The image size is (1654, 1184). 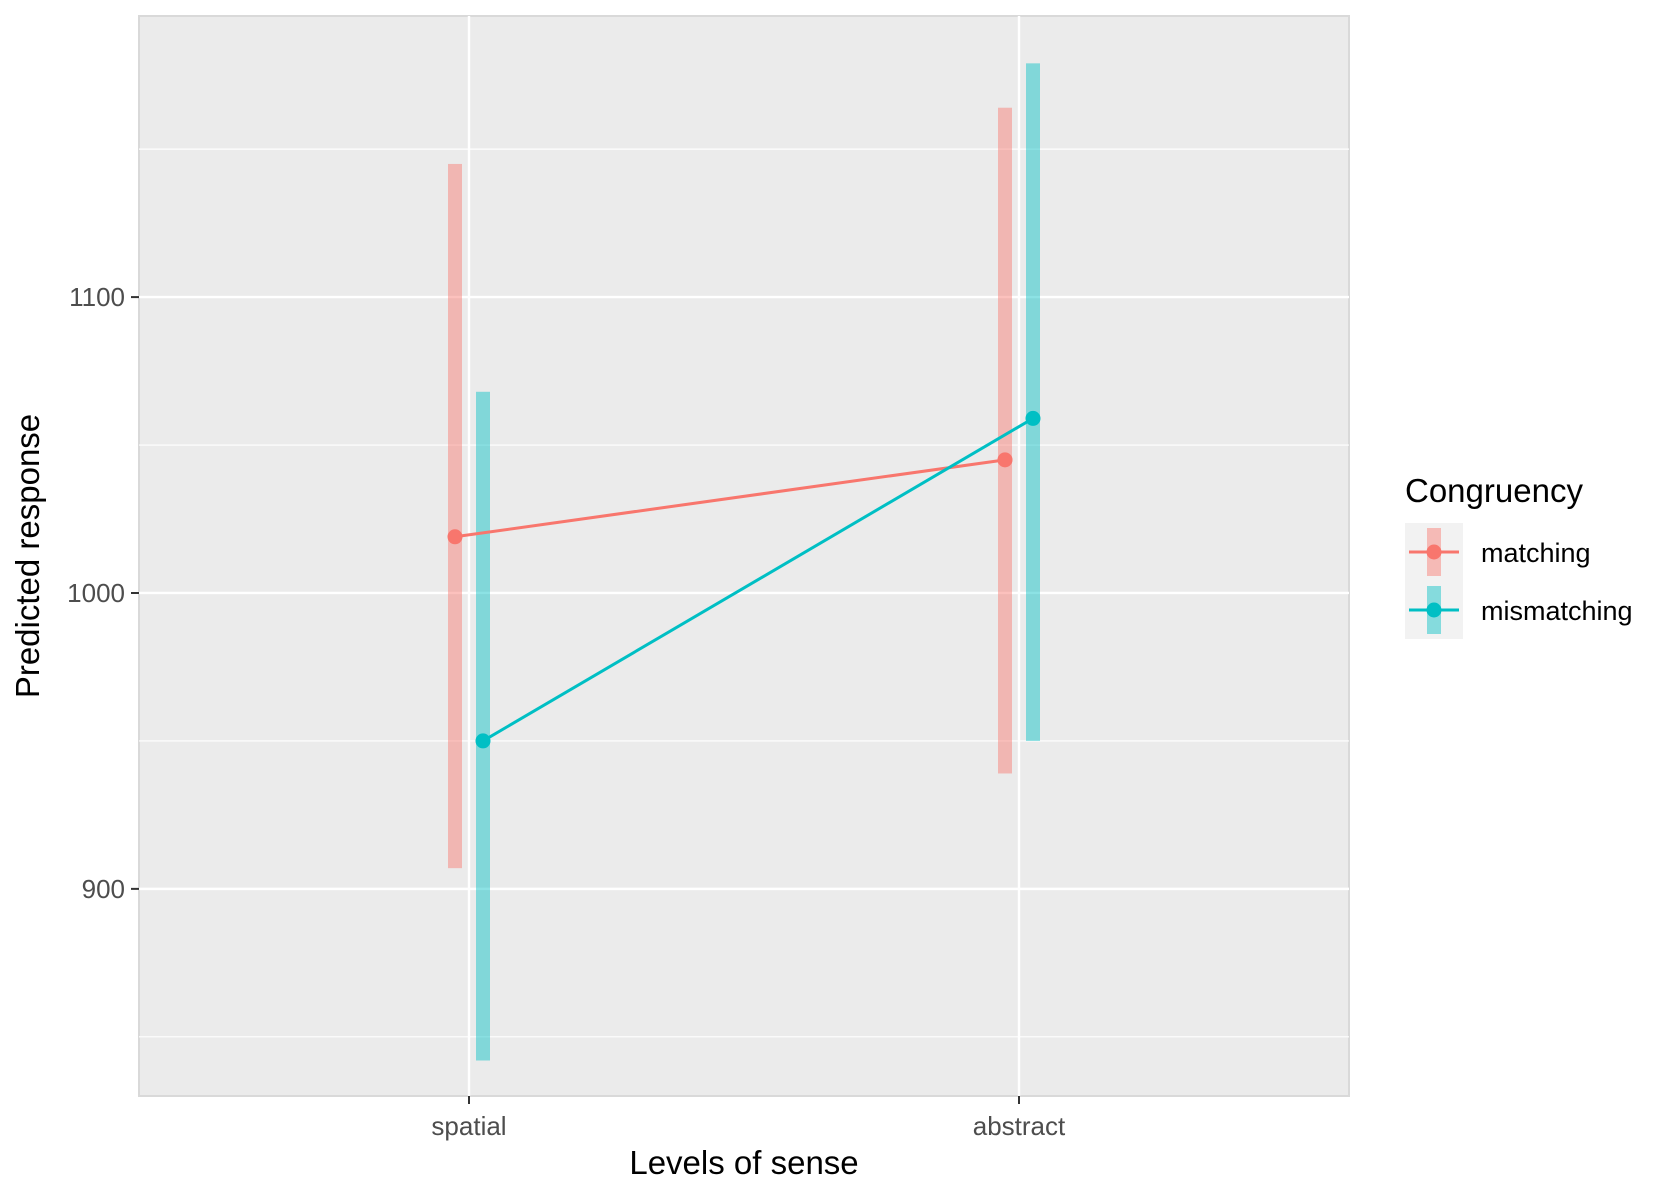 I want to click on x-tick-label: abstract, so click(x=1019, y=1126).